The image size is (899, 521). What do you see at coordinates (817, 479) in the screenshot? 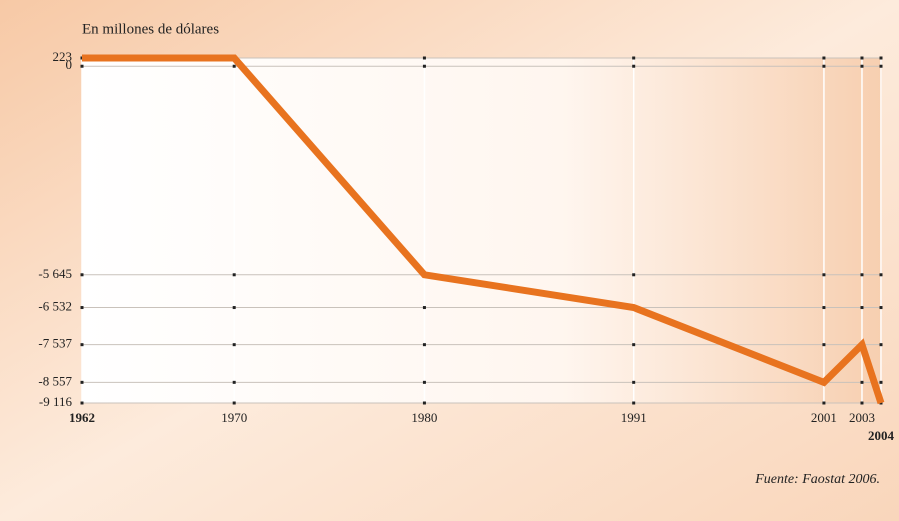
I see `source: Fuente: Faostat 2006.` at bounding box center [817, 479].